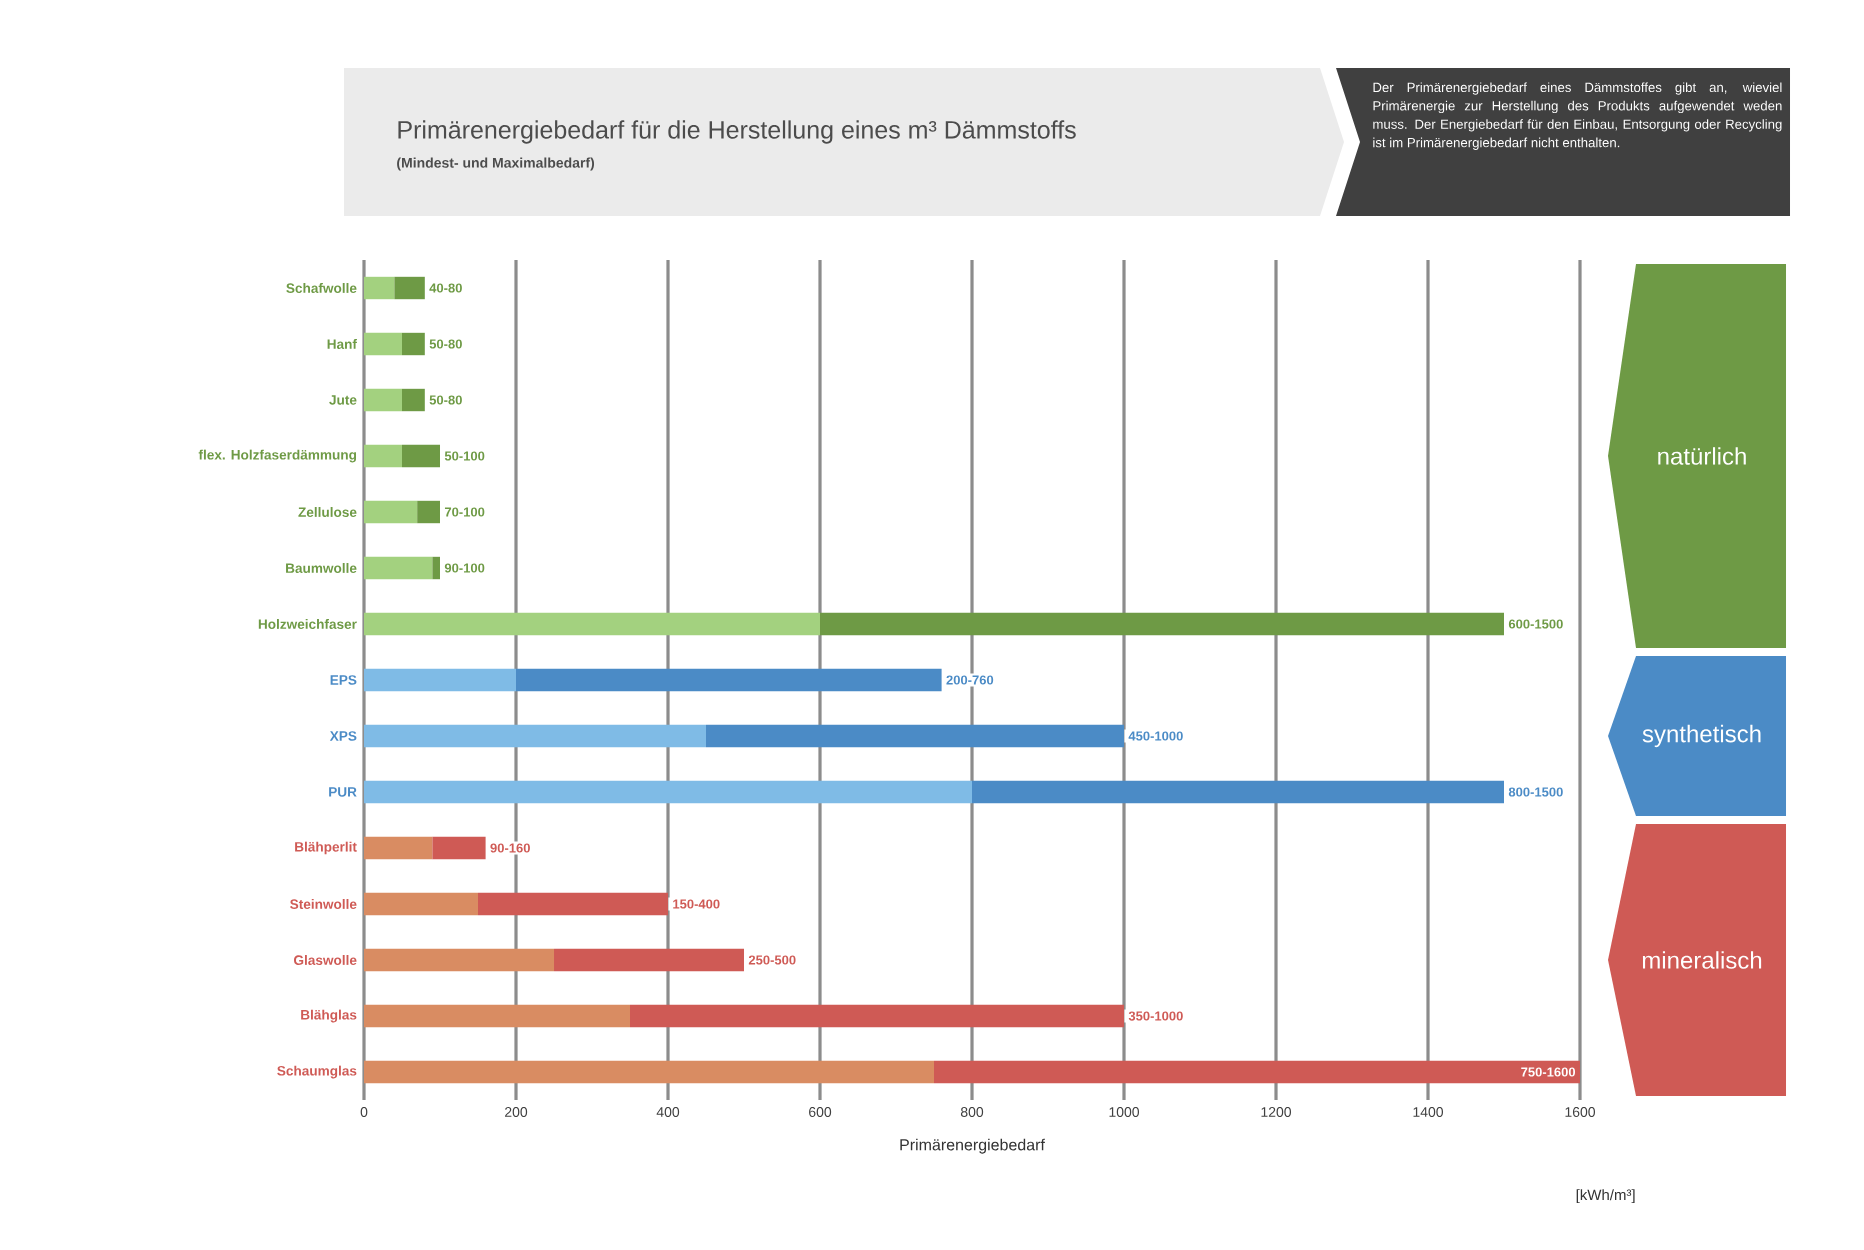 This screenshot has width=1864, height=1250. I want to click on text: mineralisch, so click(1702, 960).